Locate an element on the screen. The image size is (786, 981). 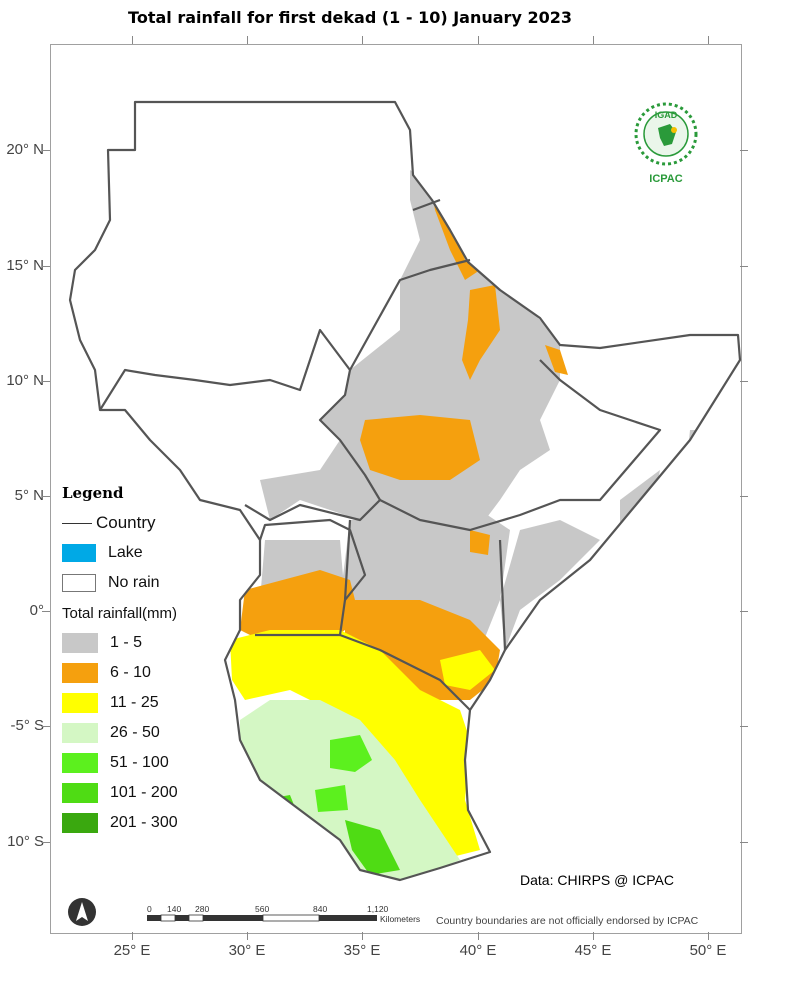
legend-class-label: 26 - 50 is located at coordinates (135, 732).